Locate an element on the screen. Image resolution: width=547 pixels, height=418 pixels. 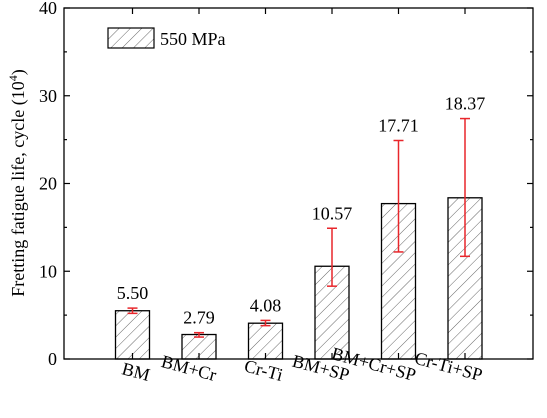
y-axis-label: Fretting fatigue life, cycle (104) is located at coordinates (17, 182).